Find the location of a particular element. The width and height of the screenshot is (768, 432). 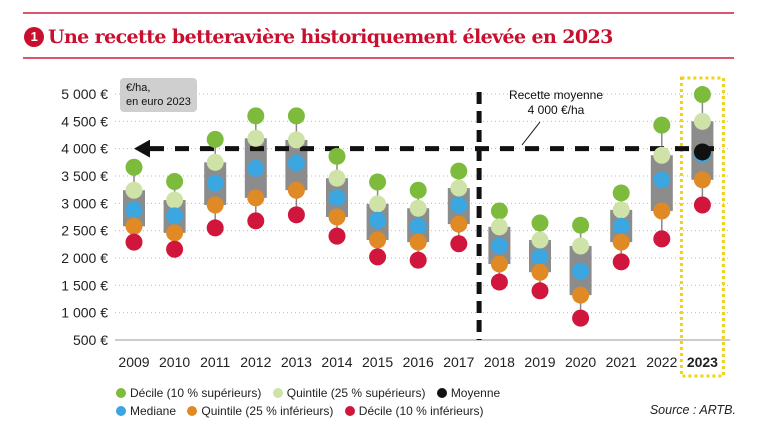

y-tick-label: 5 000 € is located at coordinates (84, 94).